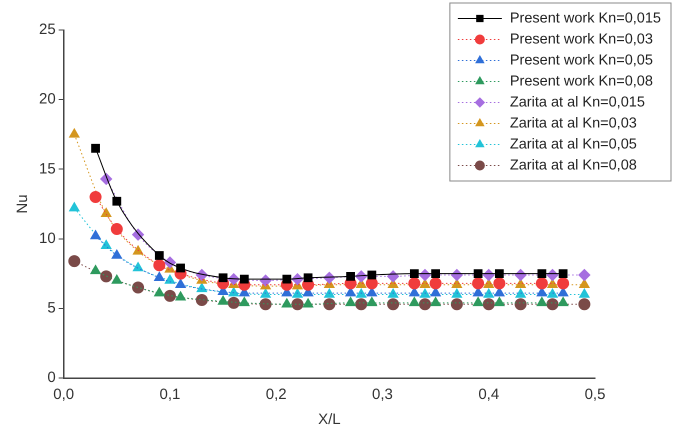 This screenshot has height=438, width=675. Describe the element at coordinates (63, 395) in the screenshot. I see `x-tick-label: 0,0` at that location.